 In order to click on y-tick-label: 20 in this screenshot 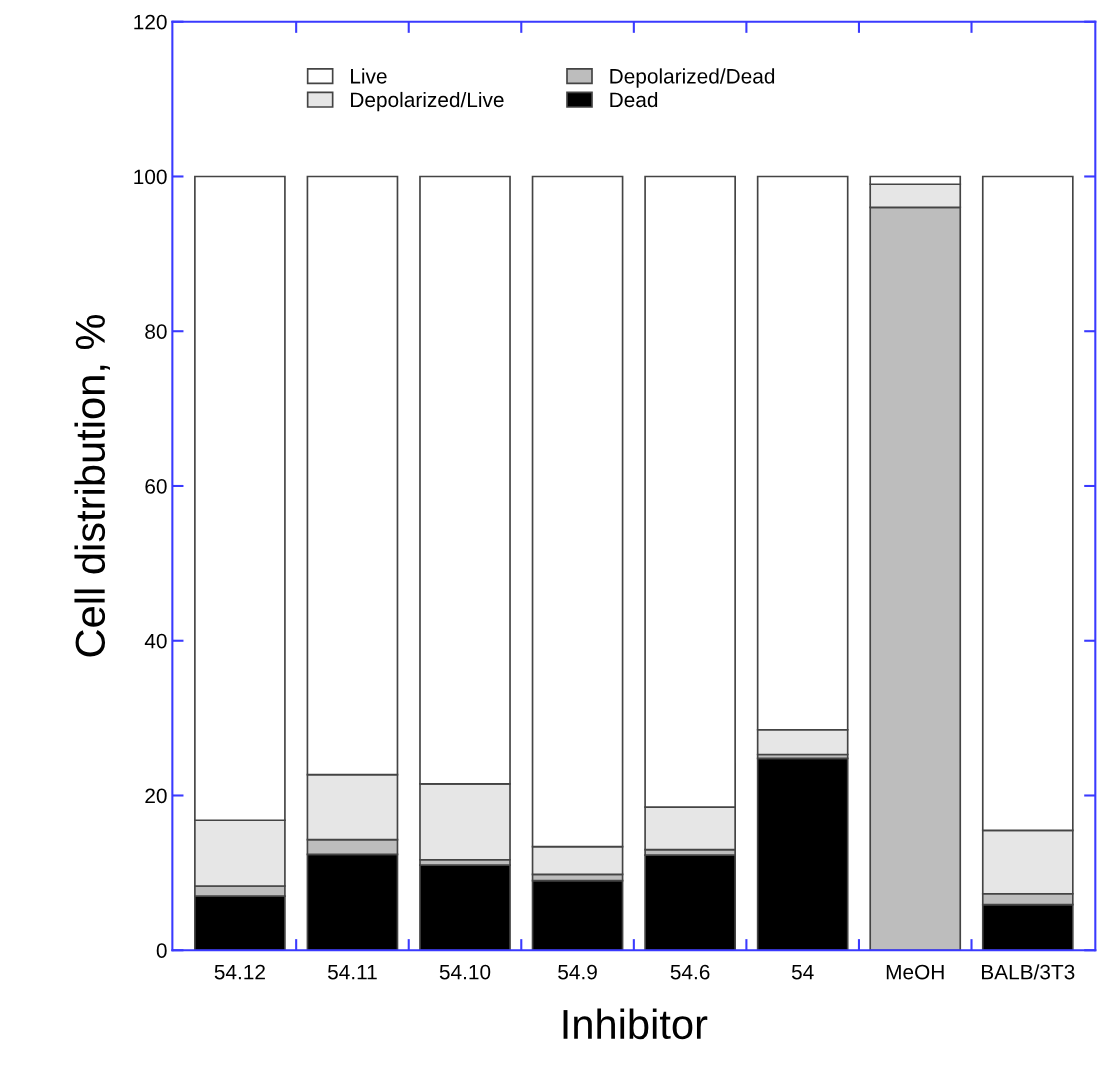, I will do `click(156, 796)`.